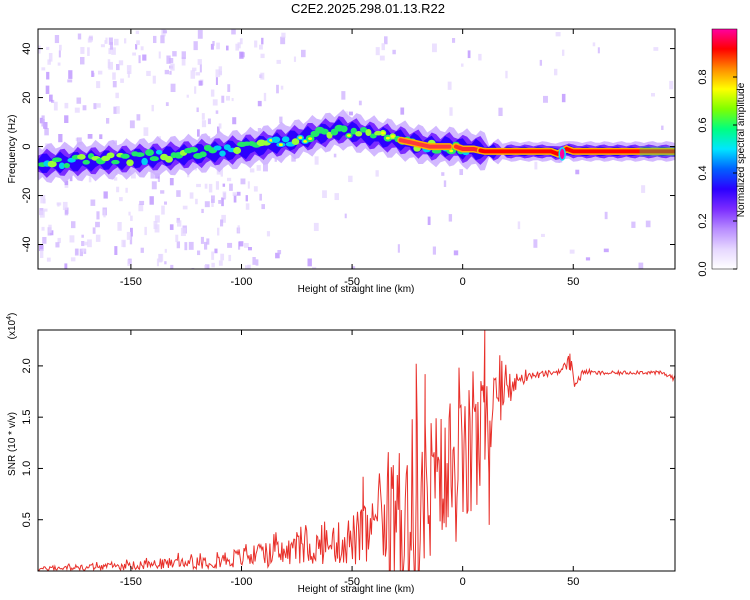 This screenshot has height=600, width=750. Describe the element at coordinates (562, 154) in the screenshot. I see `ridge-dip` at that location.